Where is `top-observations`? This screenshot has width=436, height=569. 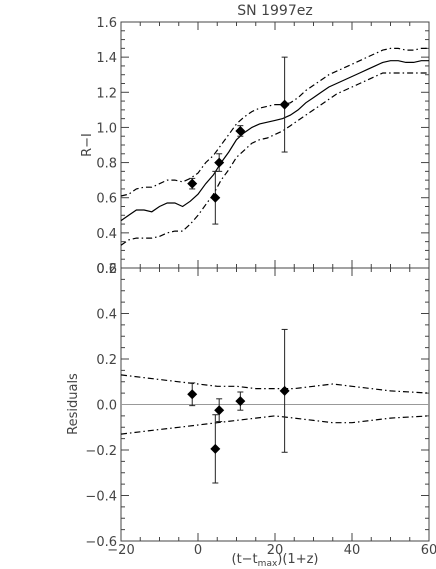
top-observations is located at coordinates (238, 140).